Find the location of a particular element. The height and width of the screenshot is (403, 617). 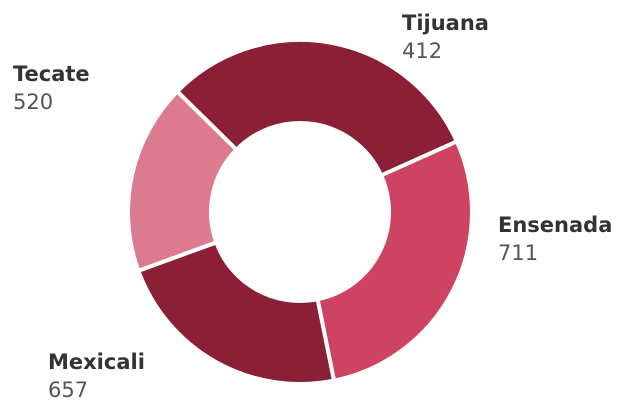

slice-label-tijuana: Tijuana is located at coordinates (445, 23).